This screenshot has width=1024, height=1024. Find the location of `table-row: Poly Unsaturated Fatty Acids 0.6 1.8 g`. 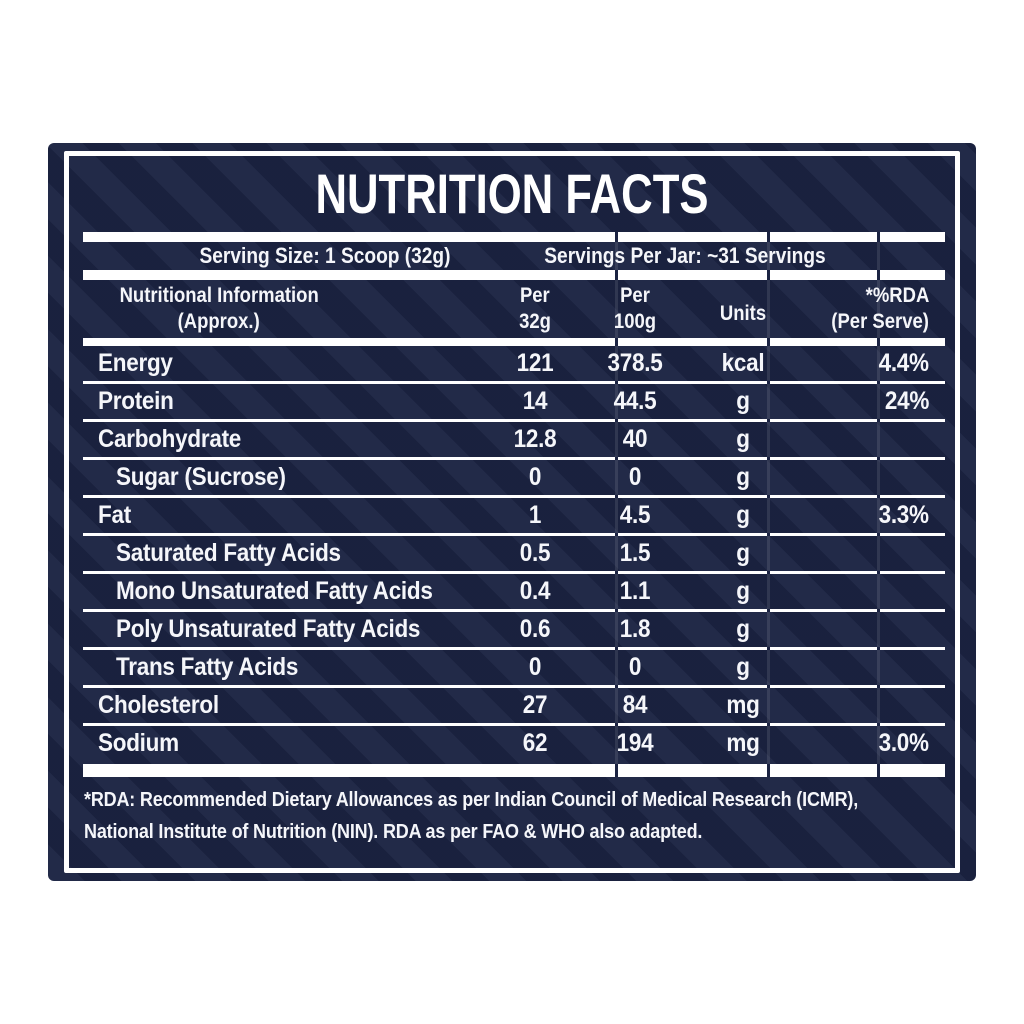

table-row: Poly Unsaturated Fatty Acids 0.6 1.8 g is located at coordinates (514, 631).